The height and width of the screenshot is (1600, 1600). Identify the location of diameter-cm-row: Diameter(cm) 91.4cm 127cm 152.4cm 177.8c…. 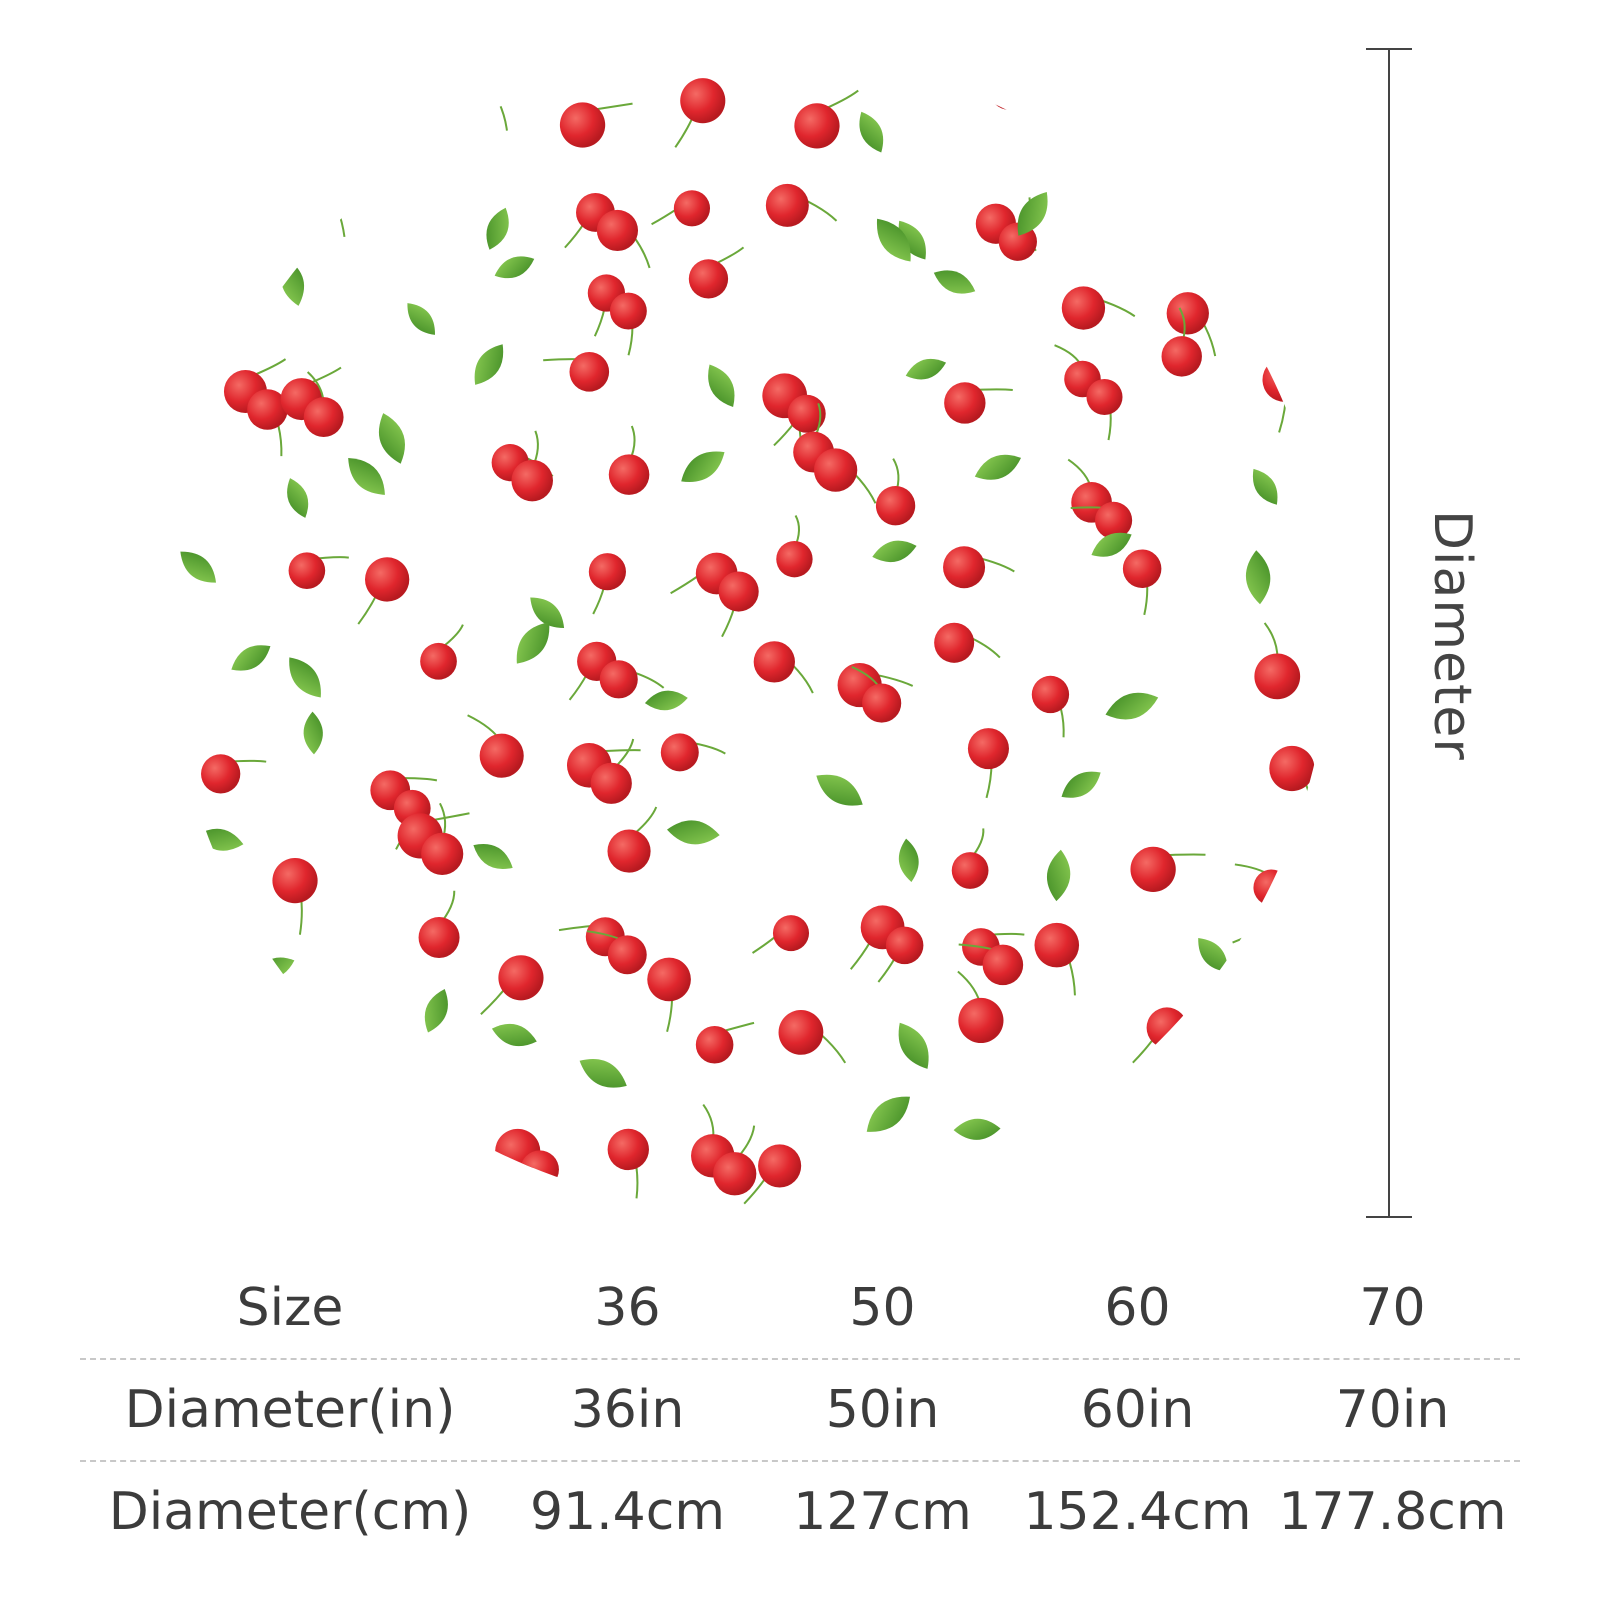
(800, 1511).